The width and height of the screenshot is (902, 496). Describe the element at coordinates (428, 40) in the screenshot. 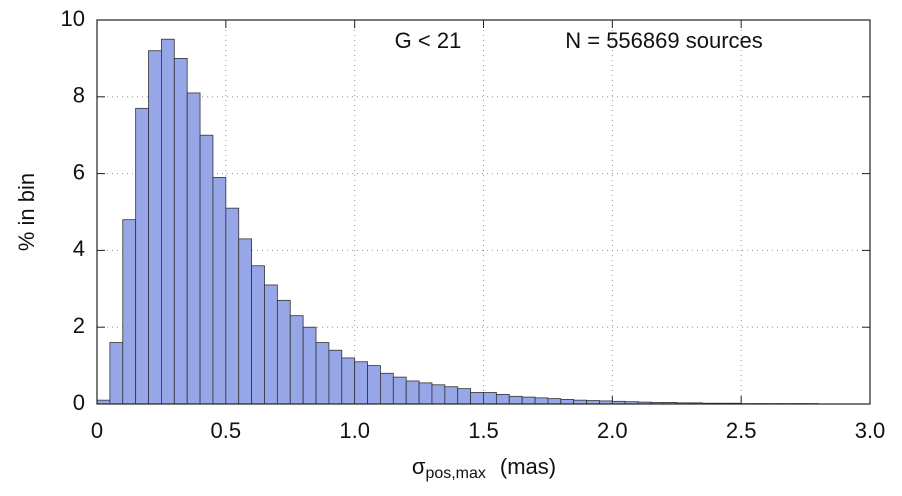

I see `annotation: G < 21` at that location.